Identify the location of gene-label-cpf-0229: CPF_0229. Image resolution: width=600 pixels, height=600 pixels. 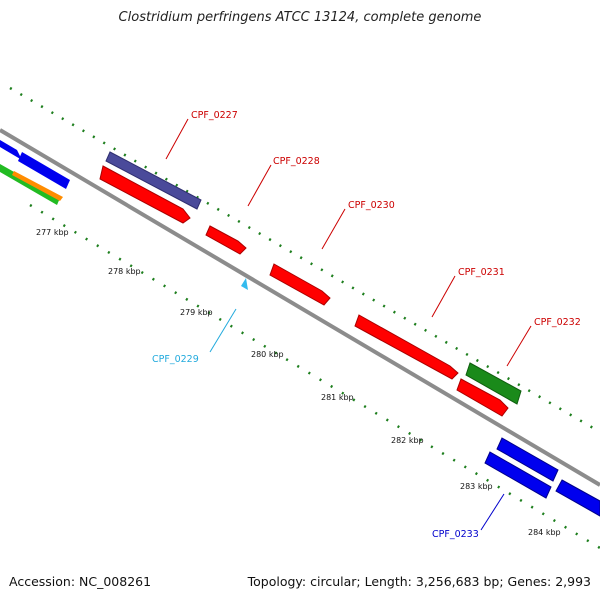
(175, 359).